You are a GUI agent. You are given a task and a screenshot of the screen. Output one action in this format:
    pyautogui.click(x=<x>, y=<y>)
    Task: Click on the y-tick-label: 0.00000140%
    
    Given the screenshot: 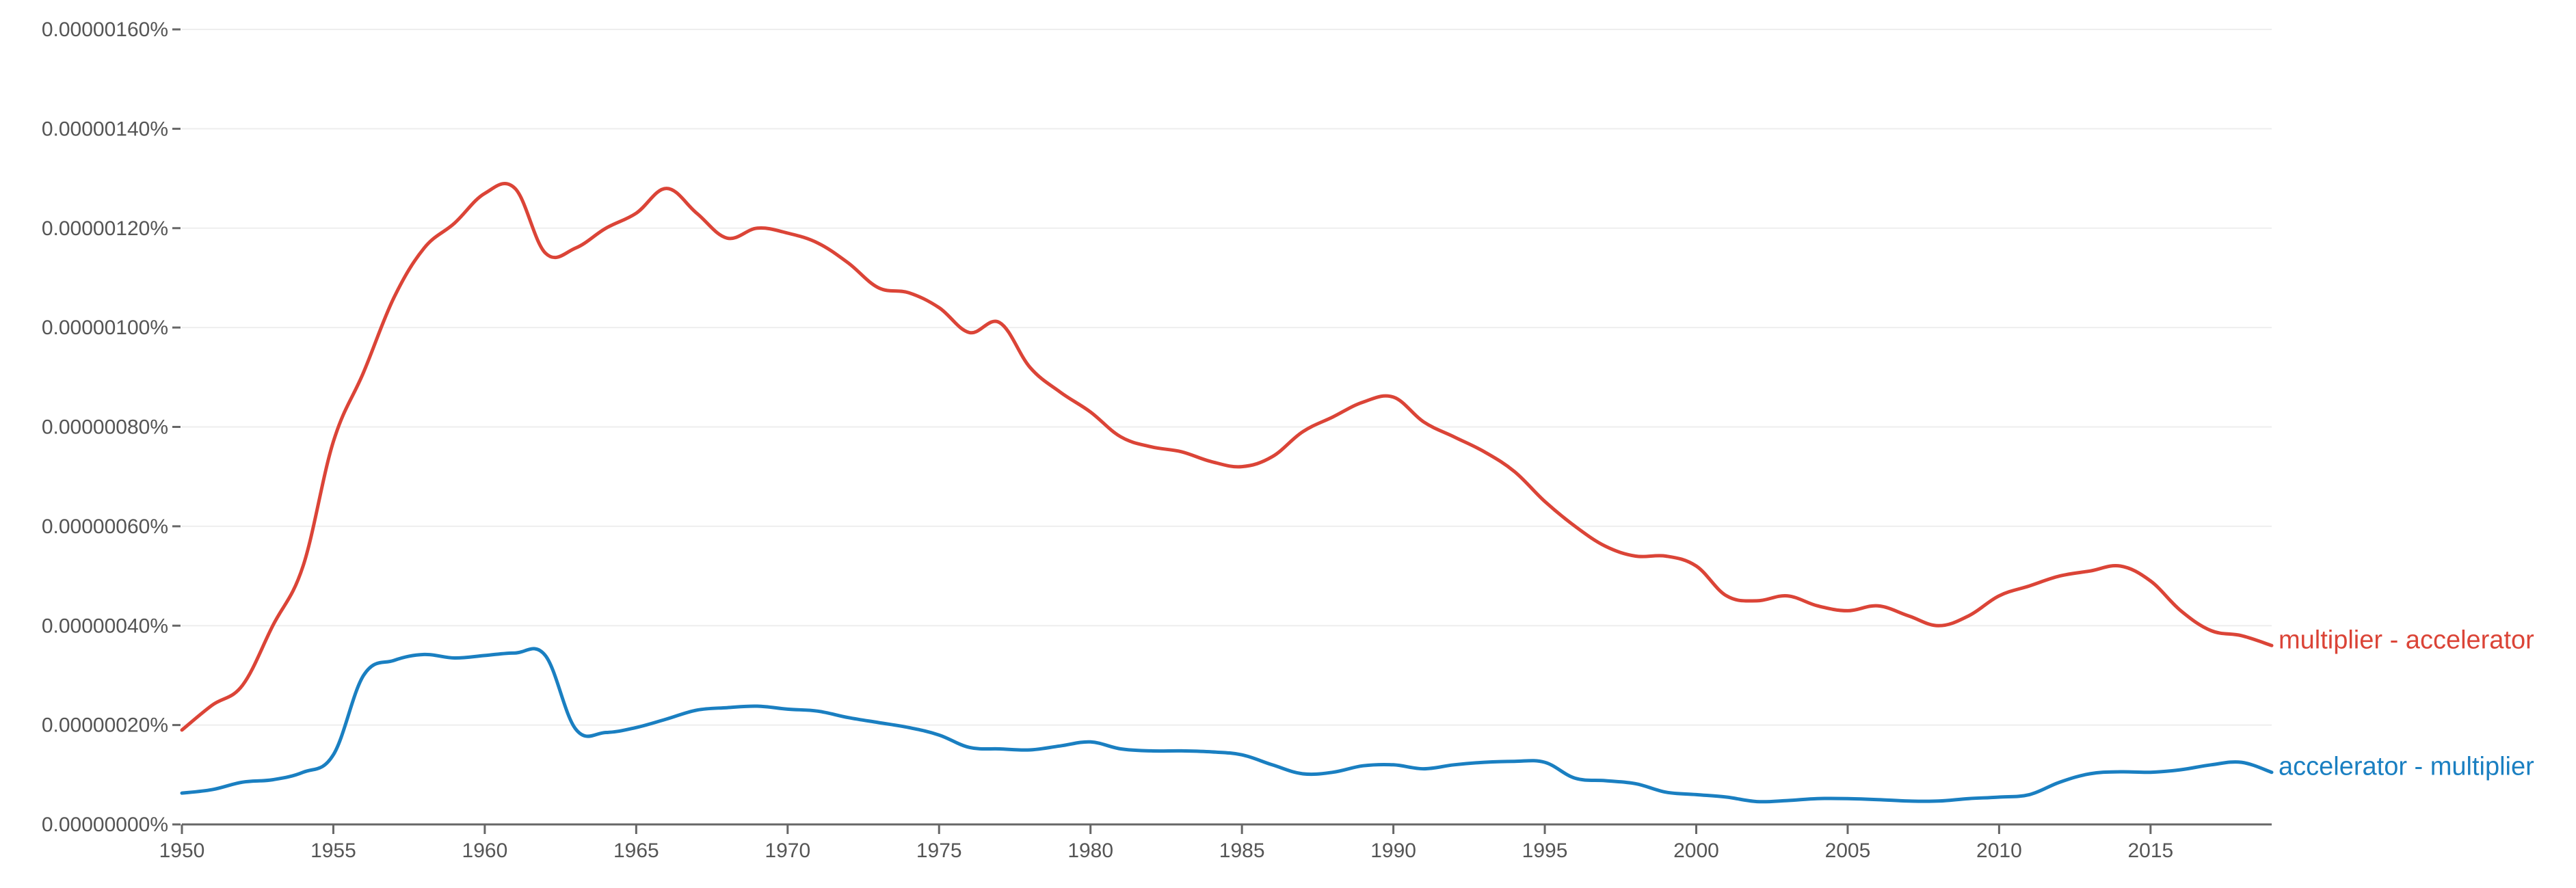 What is the action you would take?
    pyautogui.click(x=105, y=129)
    